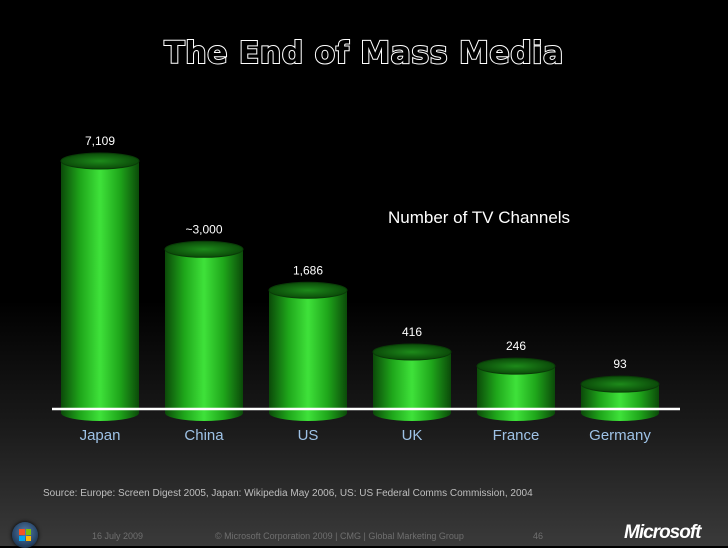 The image size is (728, 548). I want to click on microsoft-logo: Microsoft, so click(662, 532).